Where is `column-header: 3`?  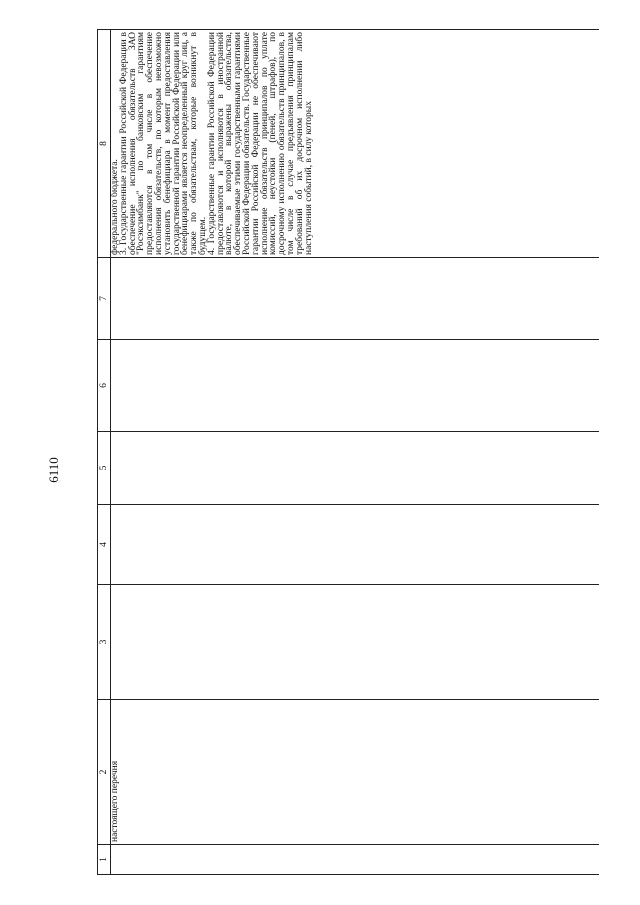
column-header: 3 is located at coordinates (104, 642).